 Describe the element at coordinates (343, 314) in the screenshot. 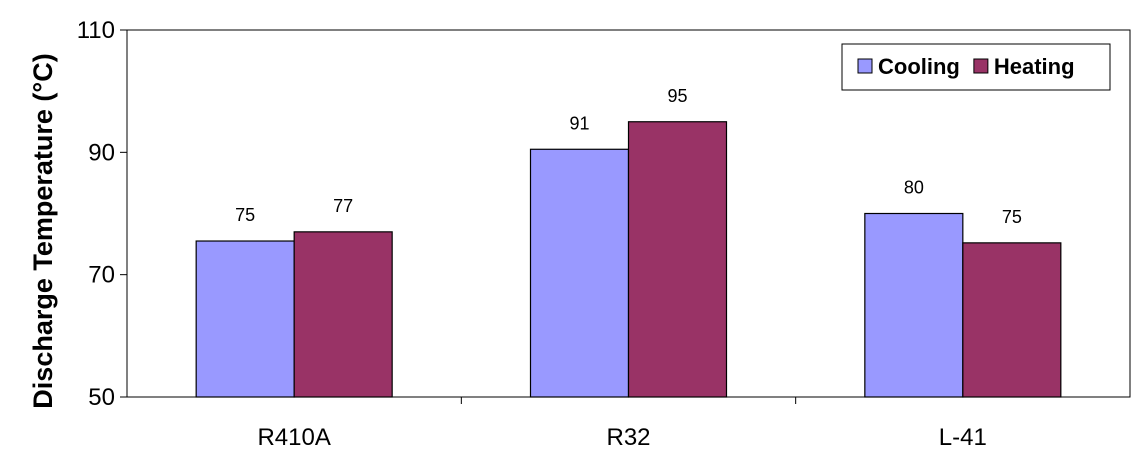

I see `bar-heating-r410a` at that location.